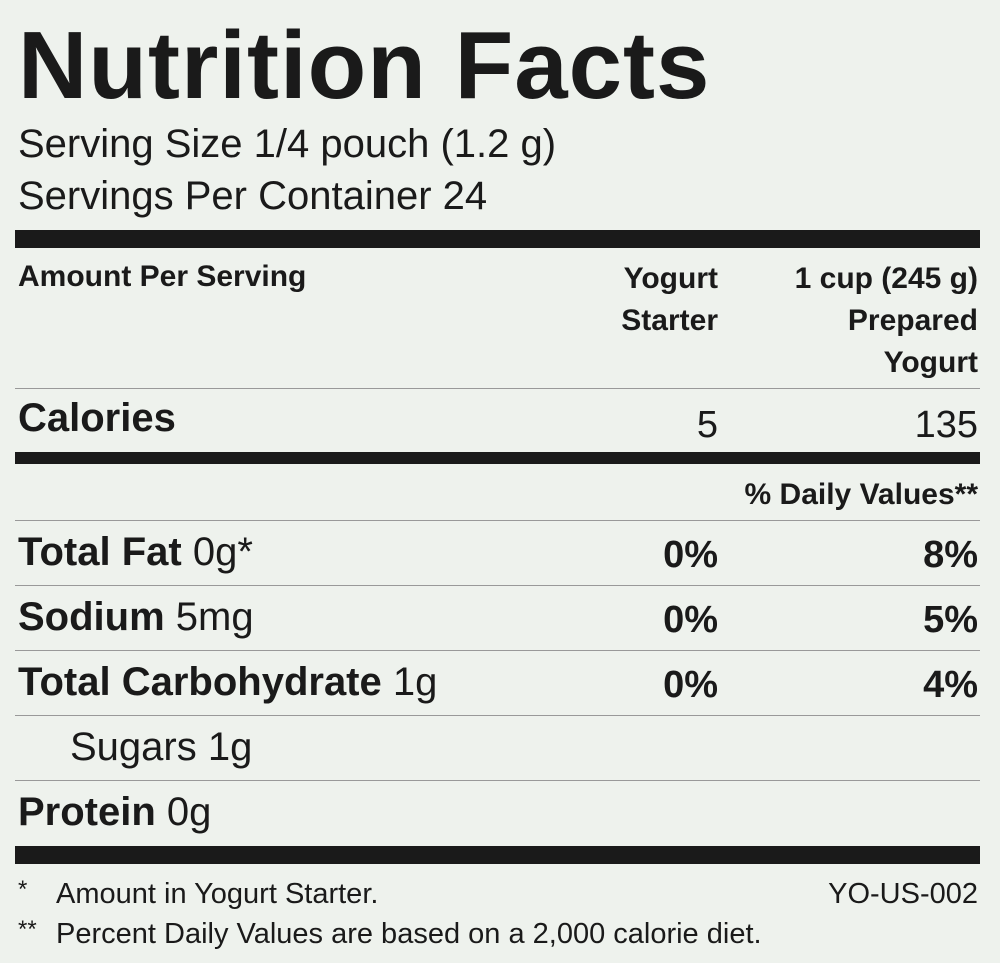  Describe the element at coordinates (950, 620) in the screenshot. I see `nutrient-col2: 5%` at that location.